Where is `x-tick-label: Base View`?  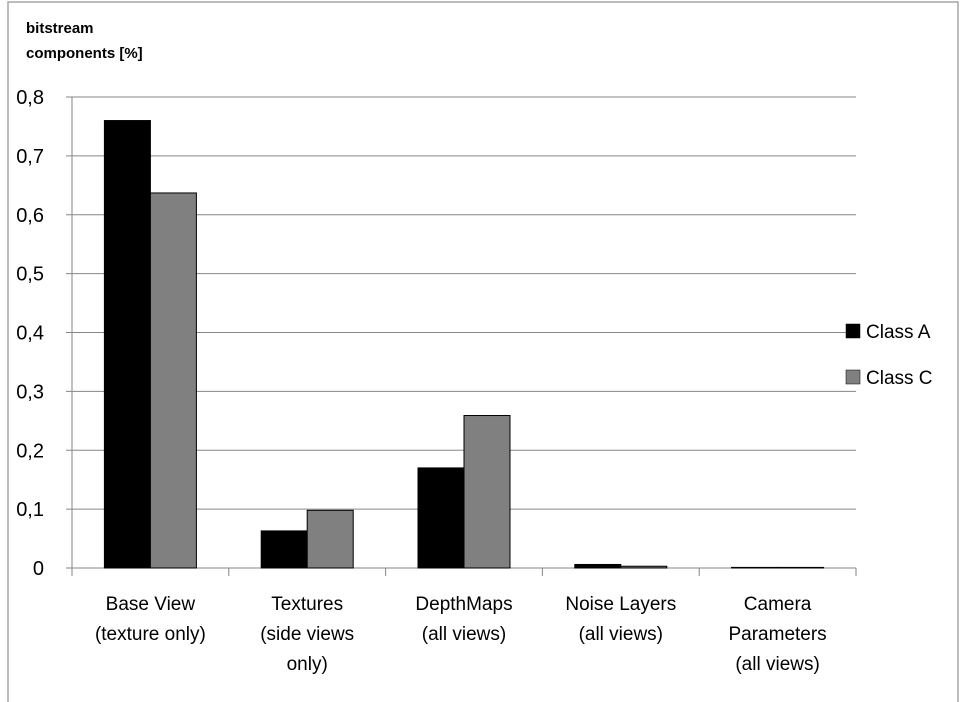
x-tick-label: Base View is located at coordinates (151, 604).